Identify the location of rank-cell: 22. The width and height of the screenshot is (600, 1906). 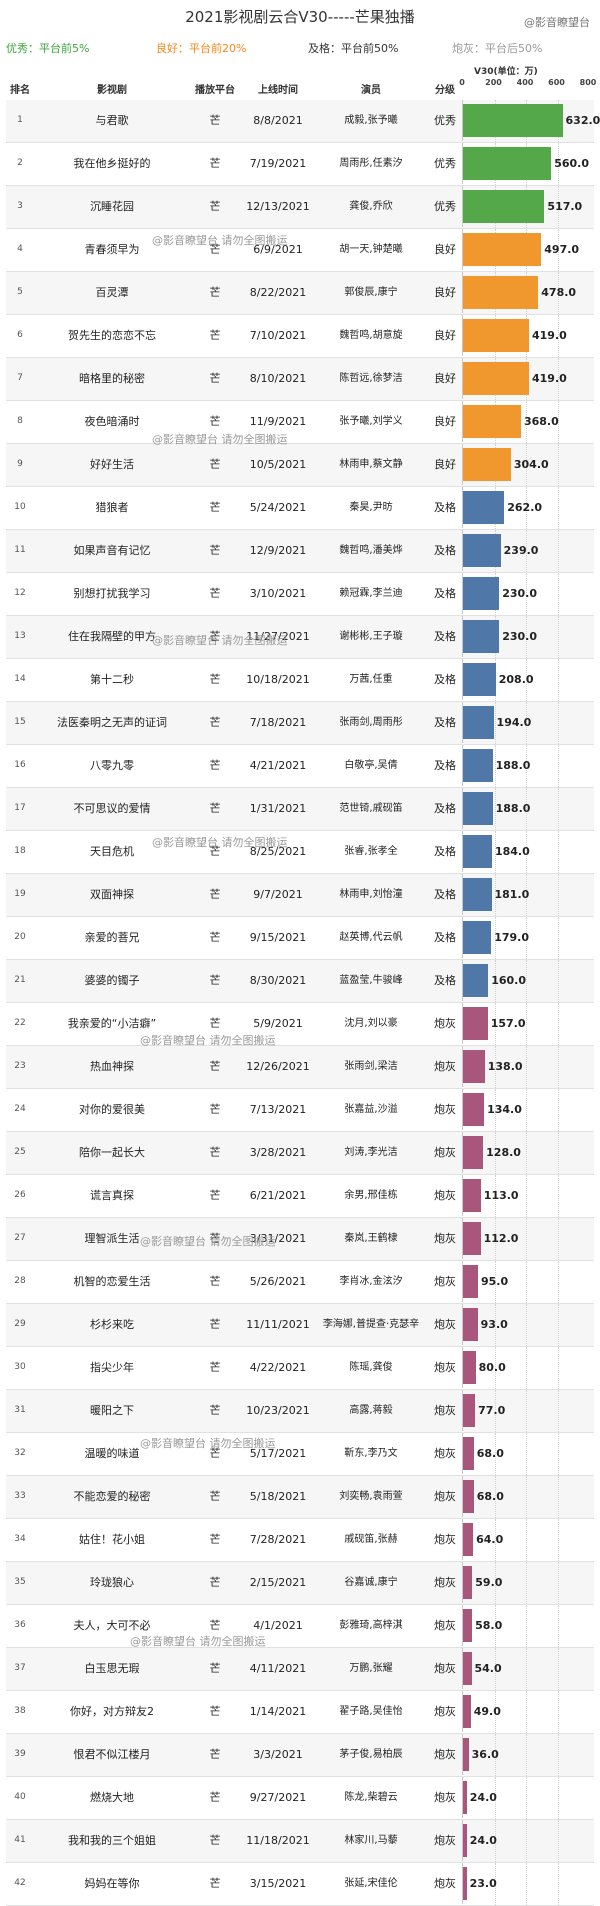
(20, 1023).